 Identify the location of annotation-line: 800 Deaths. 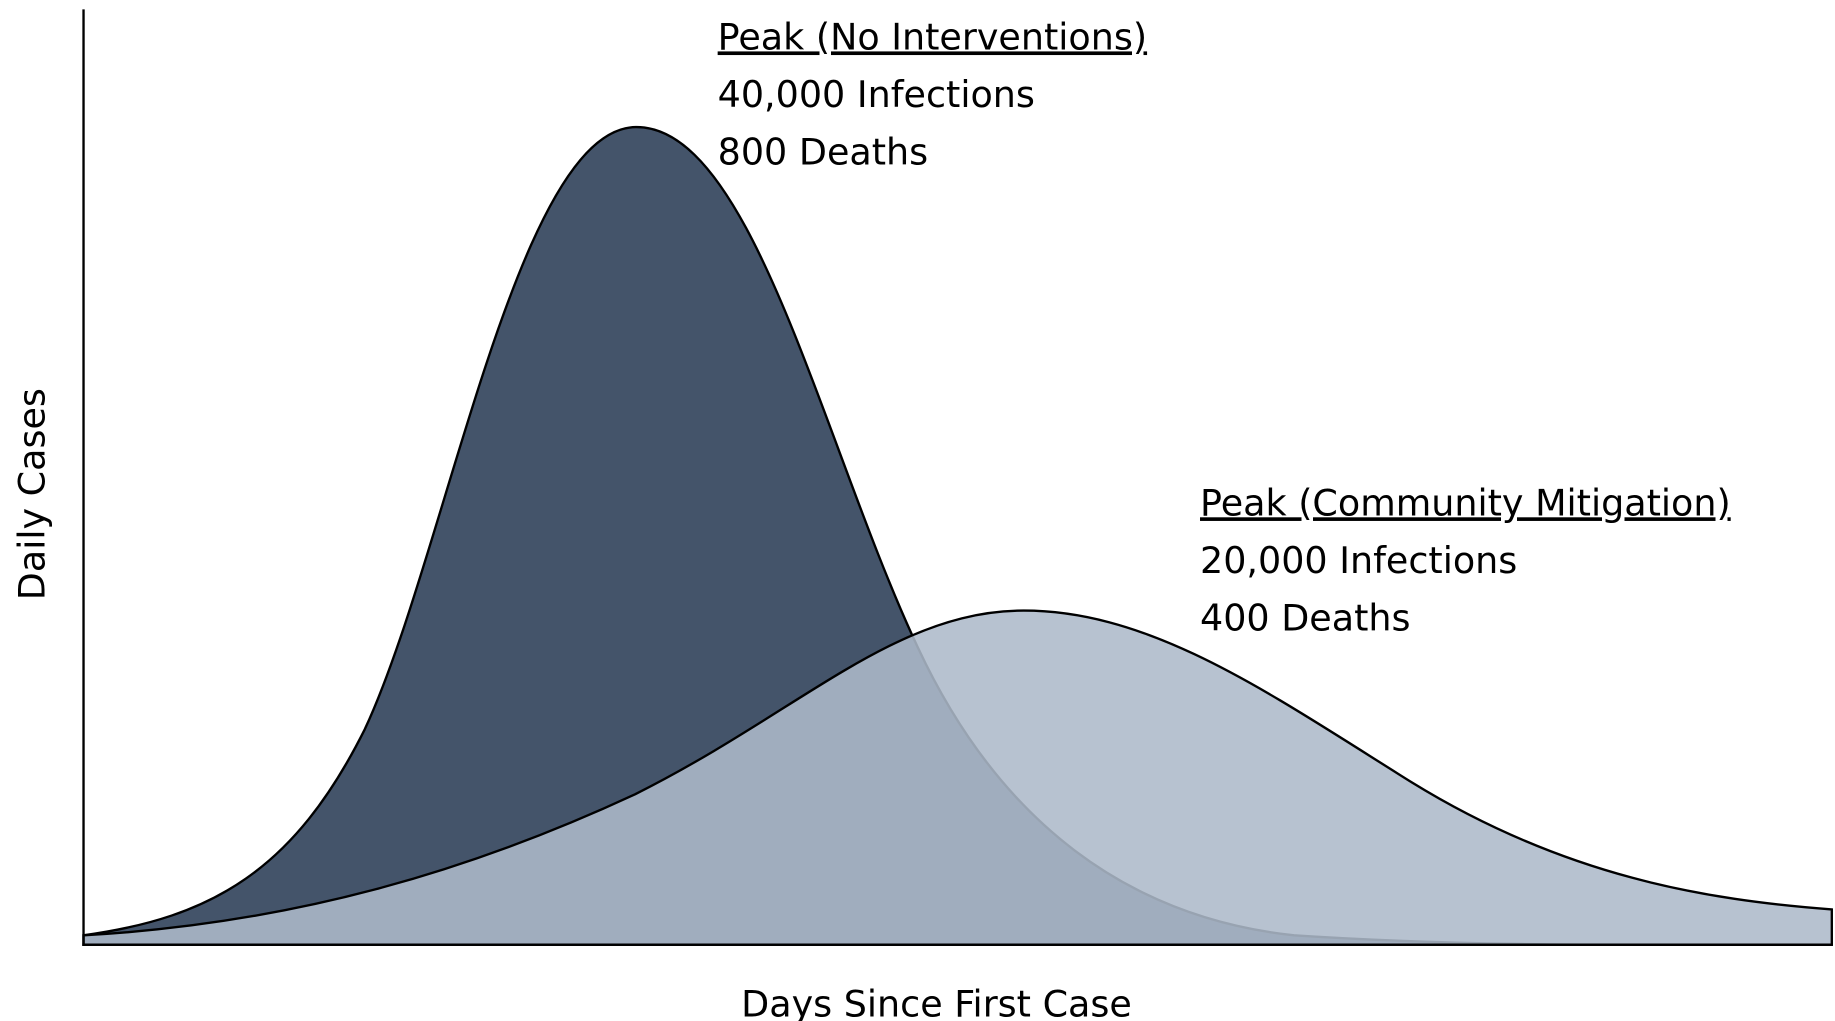
(823, 152).